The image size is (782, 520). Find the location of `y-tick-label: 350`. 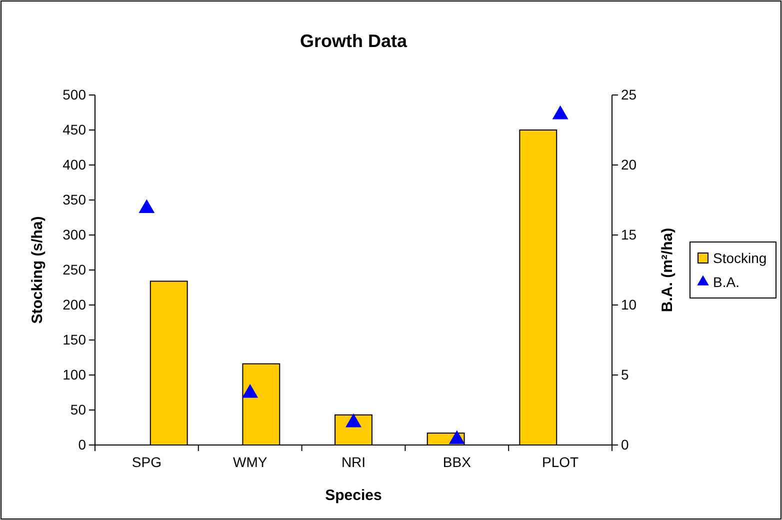

y-tick-label: 350 is located at coordinates (74, 199).